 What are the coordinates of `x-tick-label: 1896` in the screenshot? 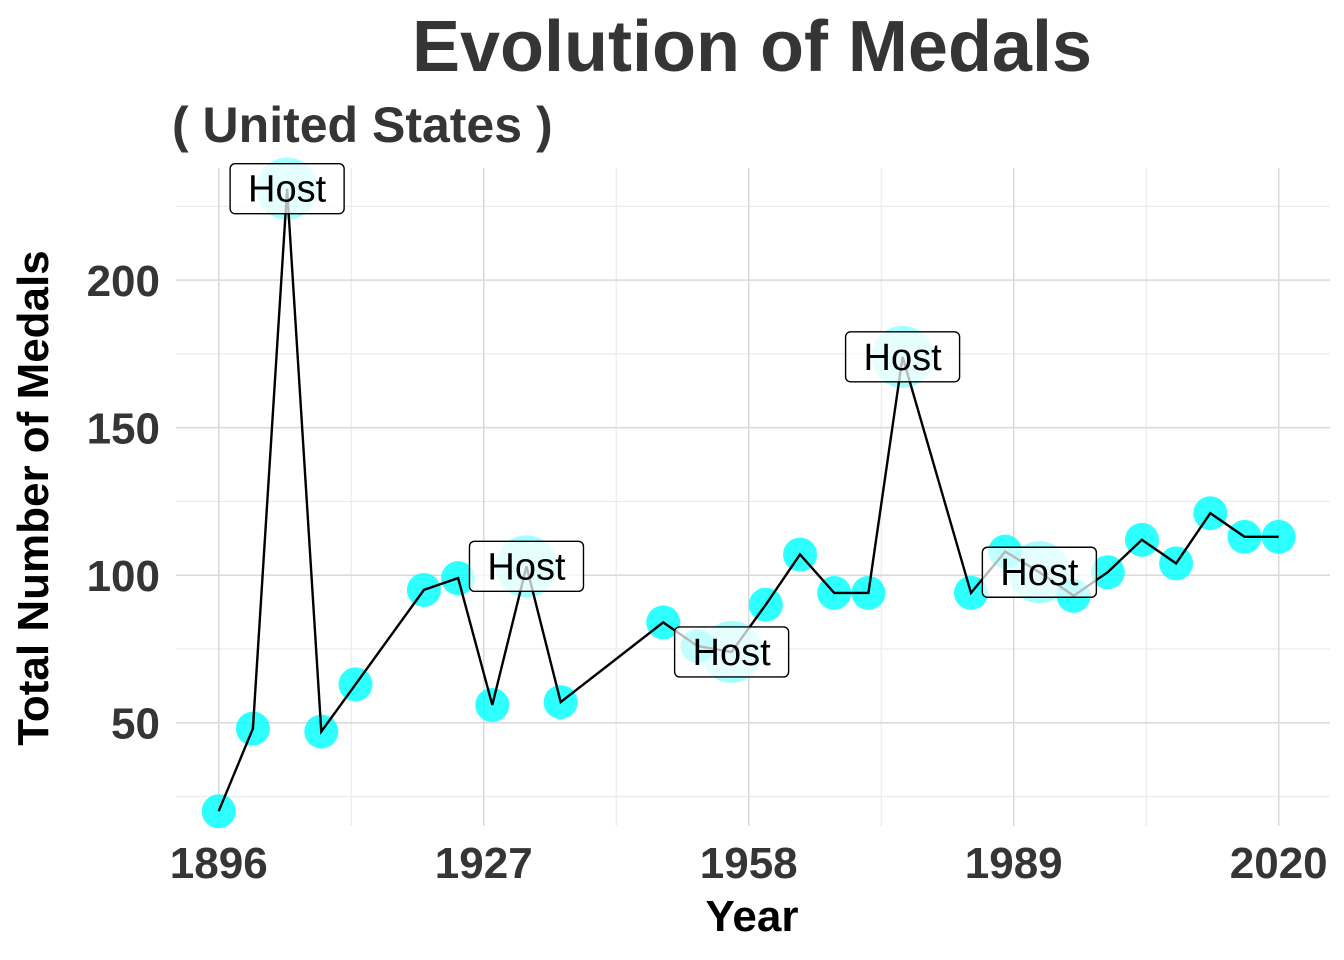 It's located at (219, 863).